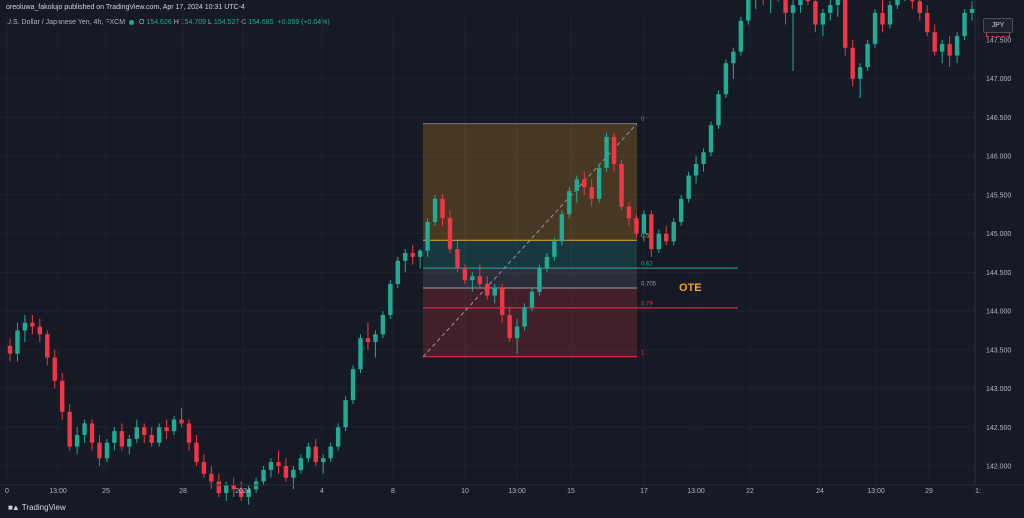 The height and width of the screenshot is (518, 1024). Describe the element at coordinates (393, 491) in the screenshot. I see `time-tick-label: 8` at that location.